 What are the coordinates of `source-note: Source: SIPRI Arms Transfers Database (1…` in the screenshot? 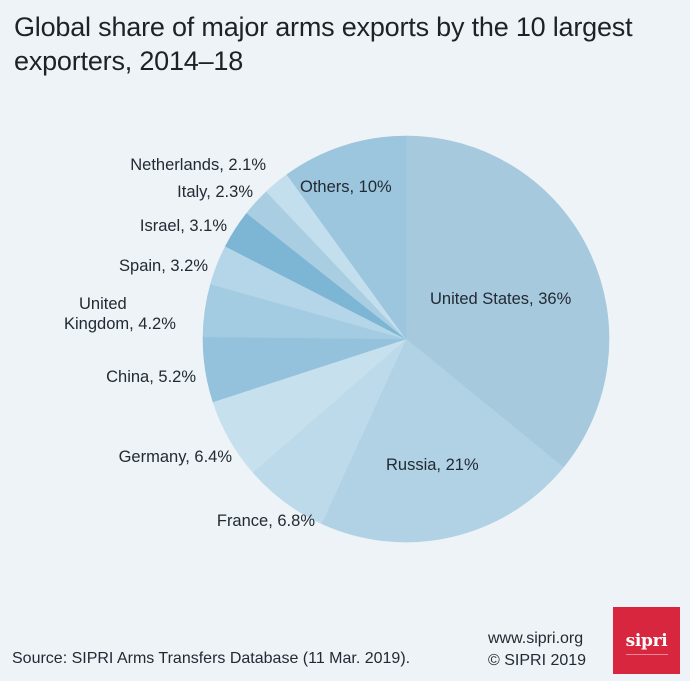 It's located at (211, 658).